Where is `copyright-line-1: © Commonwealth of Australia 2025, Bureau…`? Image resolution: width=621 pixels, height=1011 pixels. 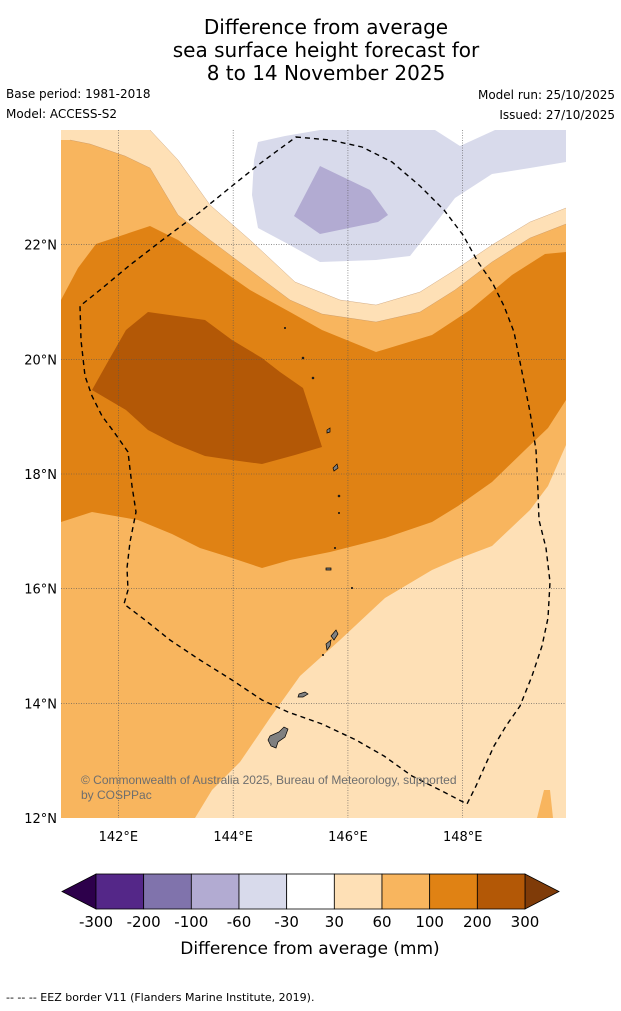
copyright-line-1: © Commonwealth of Australia 2025, Bureau… is located at coordinates (269, 780).